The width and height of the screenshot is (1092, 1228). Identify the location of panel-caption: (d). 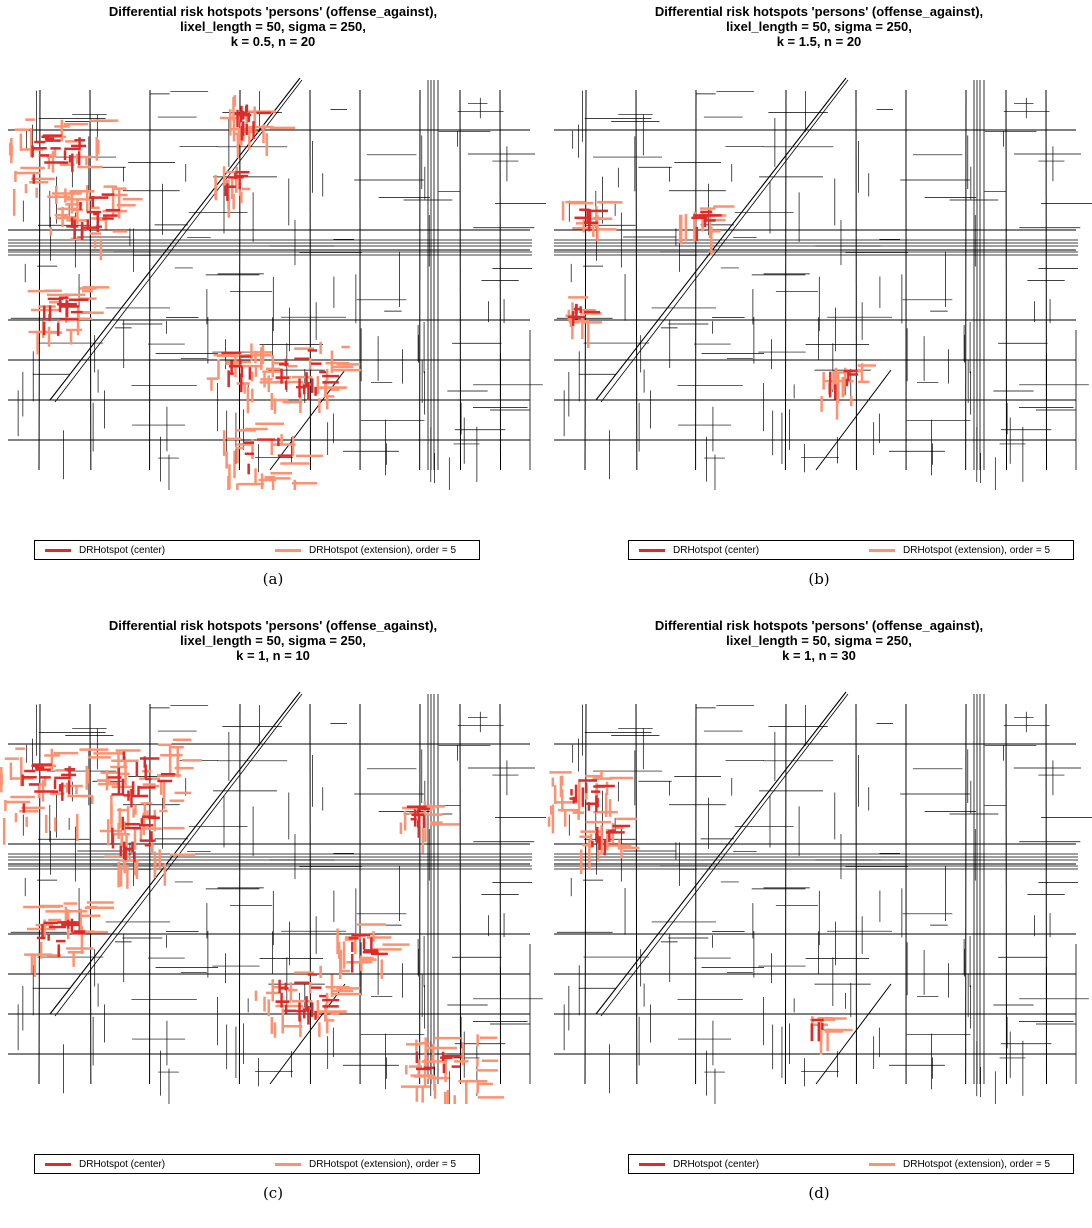
(819, 1193).